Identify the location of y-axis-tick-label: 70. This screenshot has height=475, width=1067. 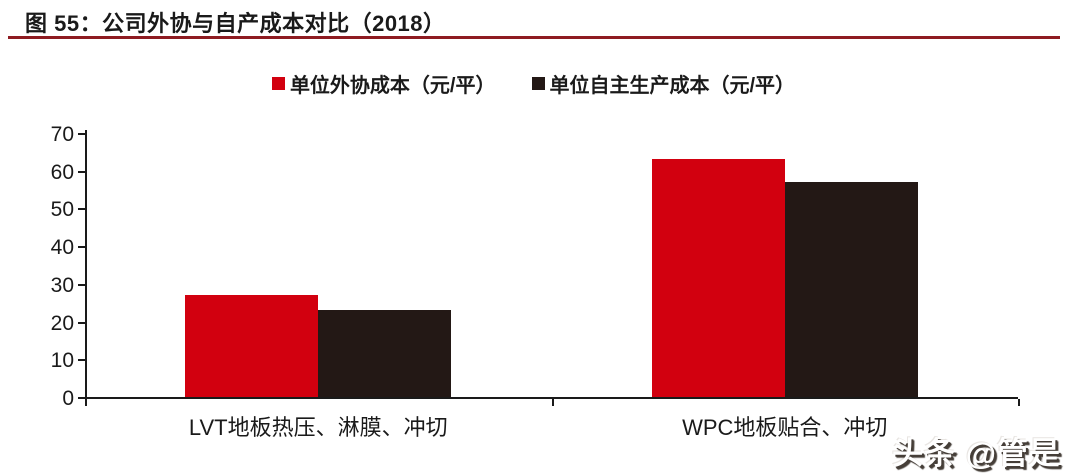
(62, 134).